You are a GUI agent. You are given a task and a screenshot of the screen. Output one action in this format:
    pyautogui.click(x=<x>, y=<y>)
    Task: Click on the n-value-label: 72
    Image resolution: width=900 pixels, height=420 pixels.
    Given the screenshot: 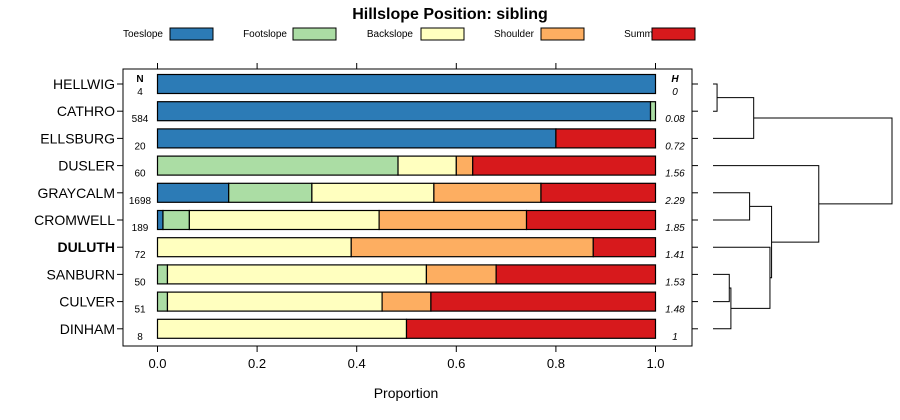 What is the action you would take?
    pyautogui.click(x=140, y=255)
    